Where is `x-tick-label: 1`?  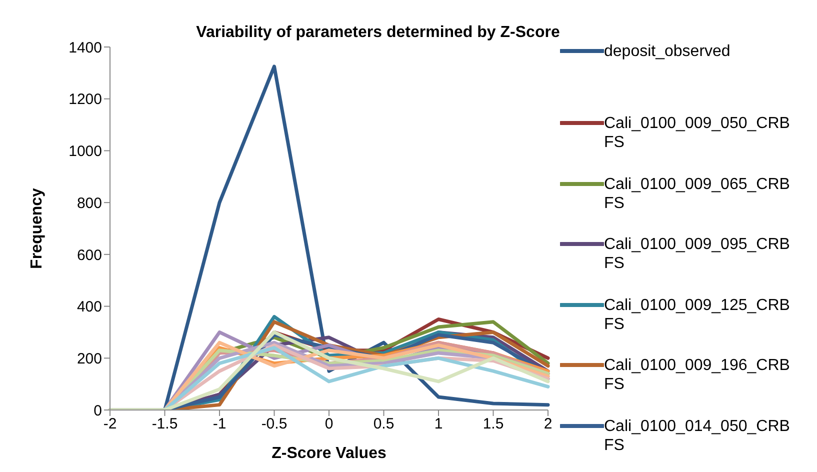
x-tick-label: 1 is located at coordinates (438, 424).